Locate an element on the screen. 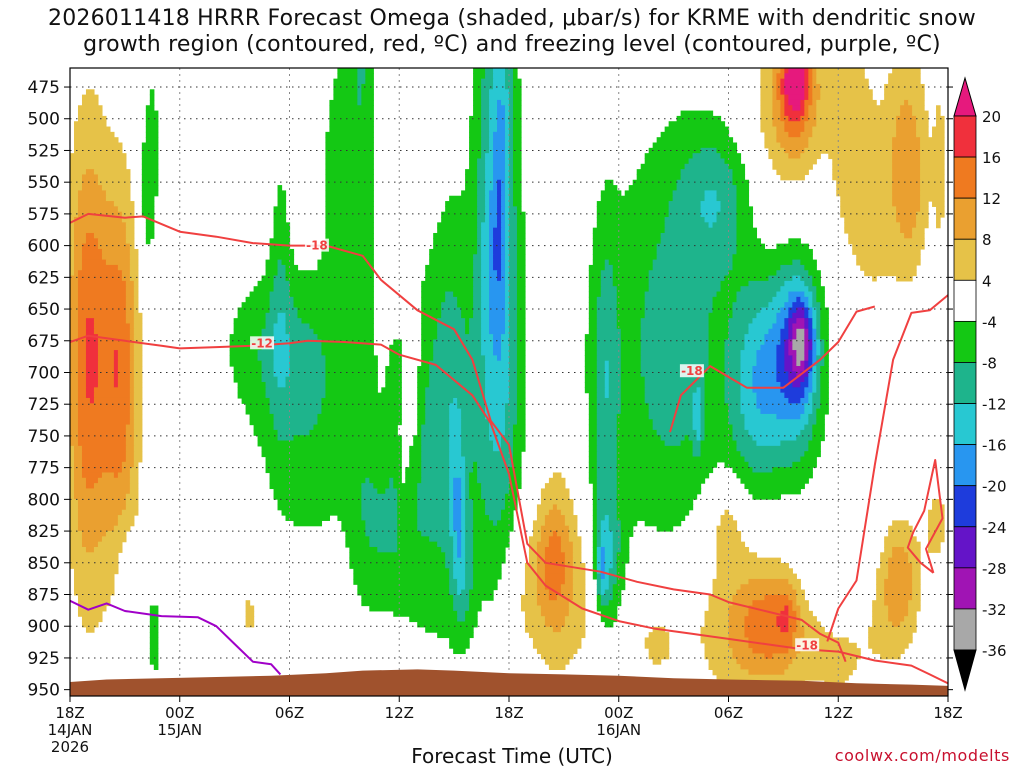  colorbar-tick-label: -12 is located at coordinates (994, 405).